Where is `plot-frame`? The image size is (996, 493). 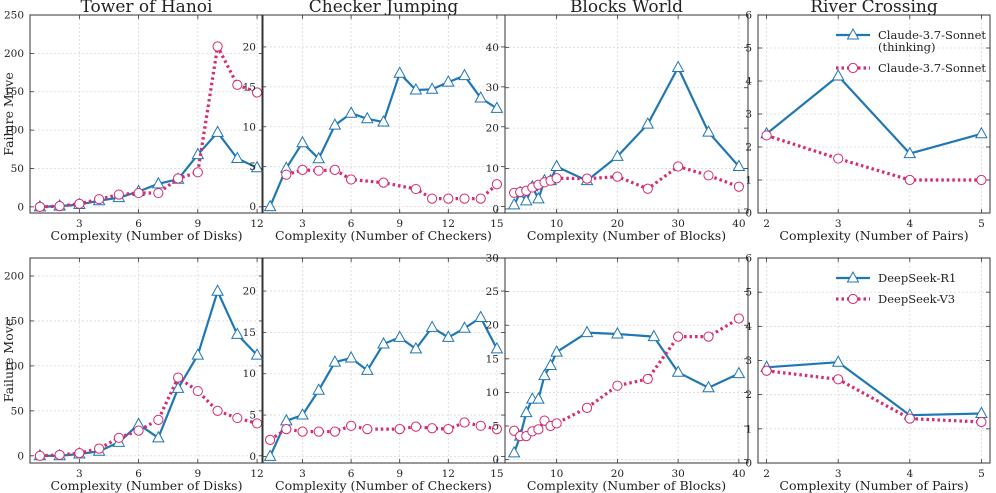 plot-frame is located at coordinates (874, 360).